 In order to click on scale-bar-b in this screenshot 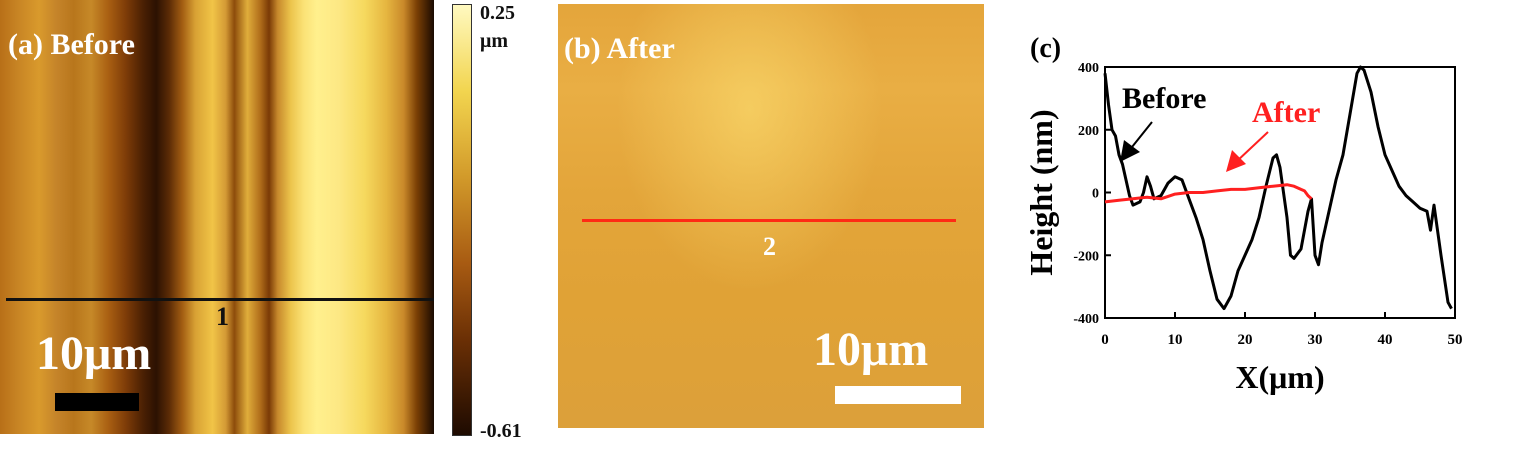, I will do `click(898, 395)`.